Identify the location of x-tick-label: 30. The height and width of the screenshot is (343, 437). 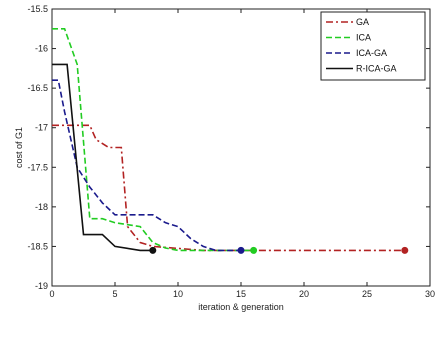
(430, 294).